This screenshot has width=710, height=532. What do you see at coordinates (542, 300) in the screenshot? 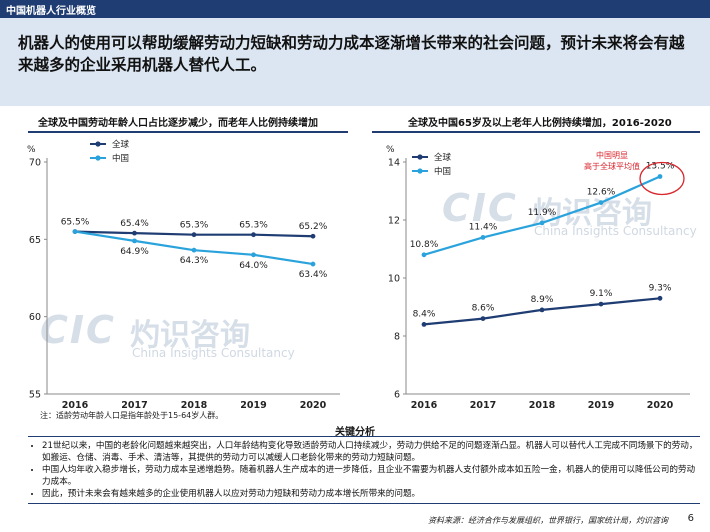
I see `data-label: 8.9%` at bounding box center [542, 300].